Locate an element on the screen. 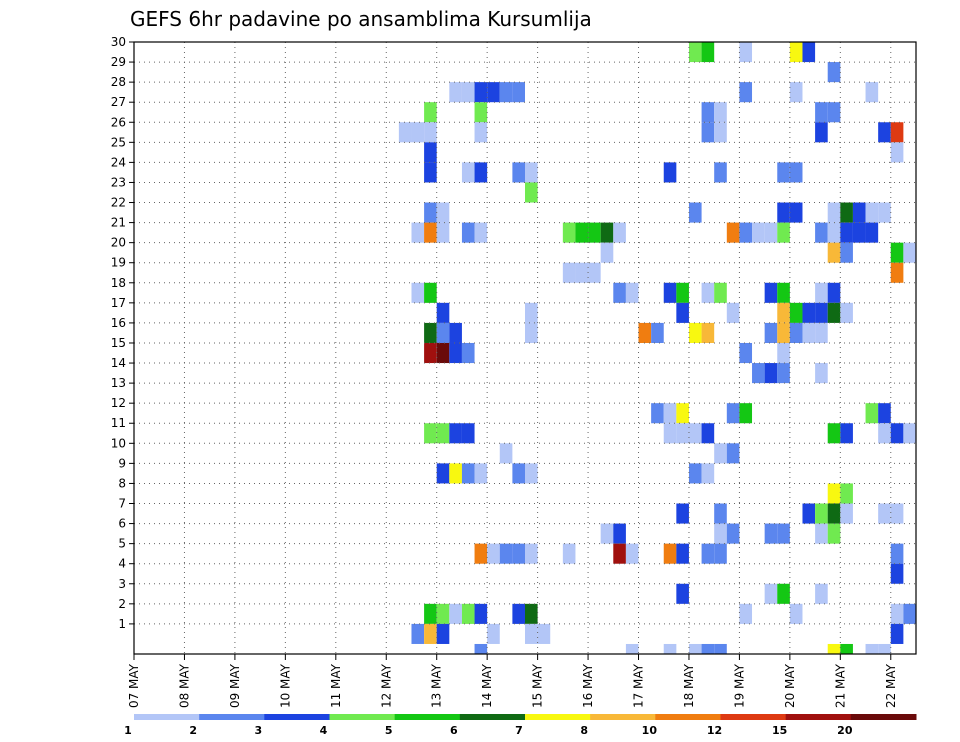 The height and width of the screenshot is (742, 960). x-tick-label: 17 MAY is located at coordinates (639, 685).